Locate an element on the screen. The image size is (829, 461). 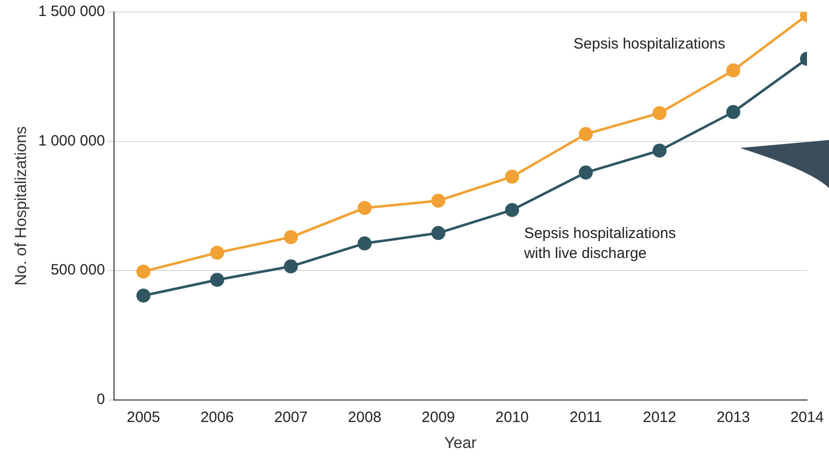
x-axis-title: Year is located at coordinates (461, 443).